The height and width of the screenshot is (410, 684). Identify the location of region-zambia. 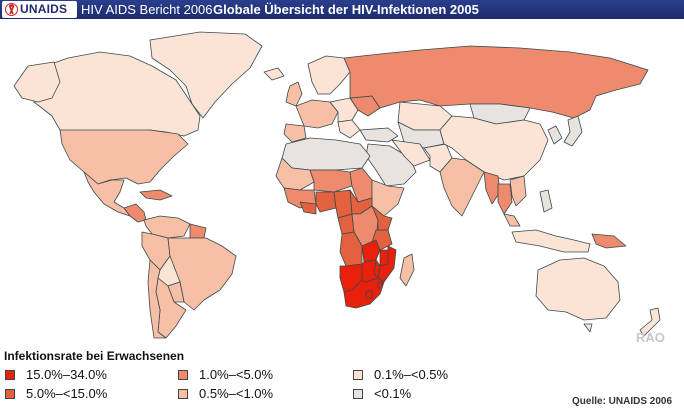
(371, 251).